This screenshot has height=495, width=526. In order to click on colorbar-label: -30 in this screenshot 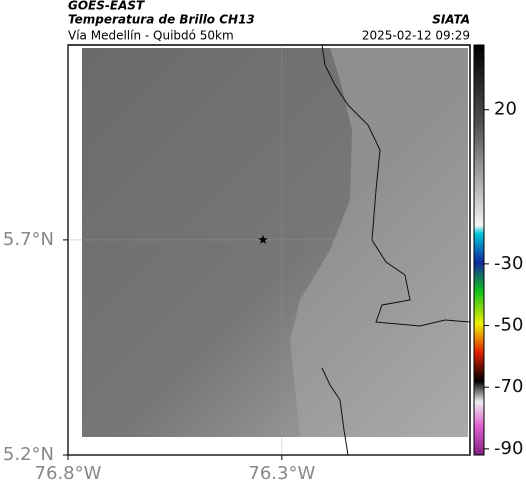, I will do `click(508, 263)`.